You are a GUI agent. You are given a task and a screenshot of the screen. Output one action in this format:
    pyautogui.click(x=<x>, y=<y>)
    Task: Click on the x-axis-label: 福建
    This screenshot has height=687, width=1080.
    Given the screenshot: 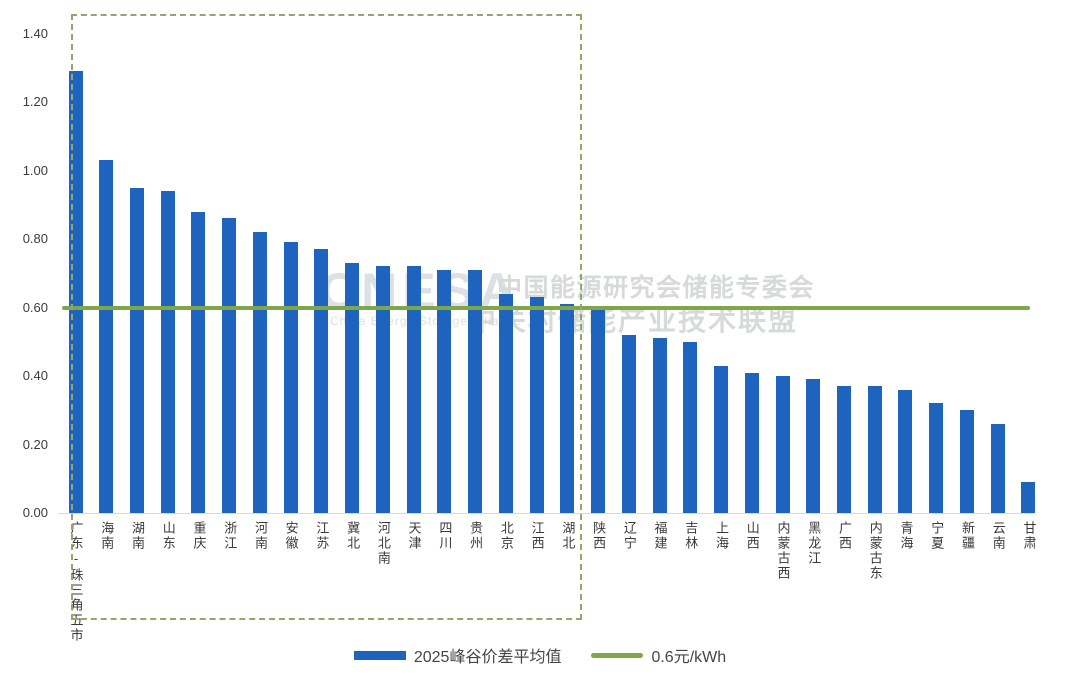 What is the action you would take?
    pyautogui.click(x=660, y=536)
    